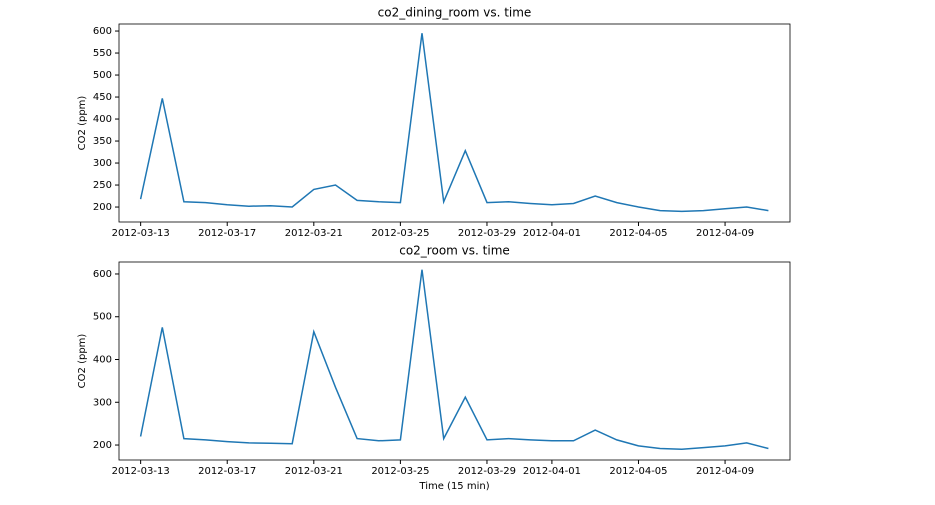 This screenshot has width=935, height=505. I want to click on y-tick-label: 550, so click(102, 53).